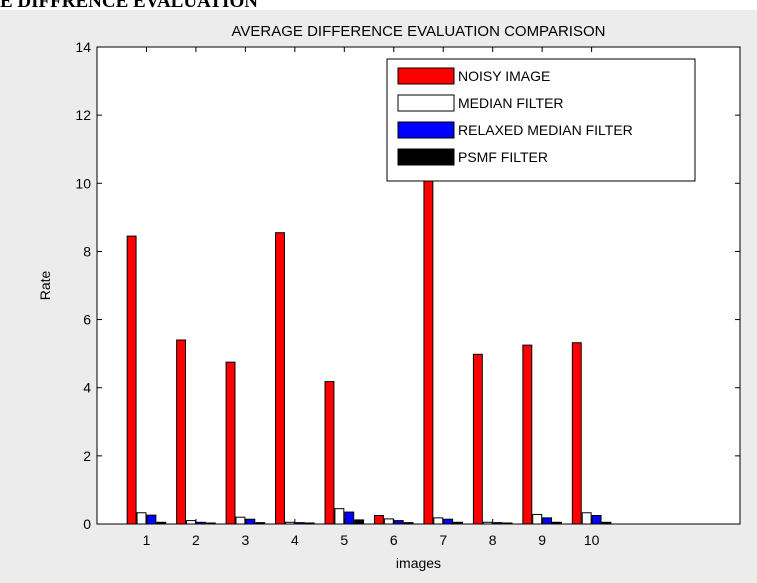 The width and height of the screenshot is (757, 583). Describe the element at coordinates (87, 320) in the screenshot. I see `y-tick-label: 6` at that location.